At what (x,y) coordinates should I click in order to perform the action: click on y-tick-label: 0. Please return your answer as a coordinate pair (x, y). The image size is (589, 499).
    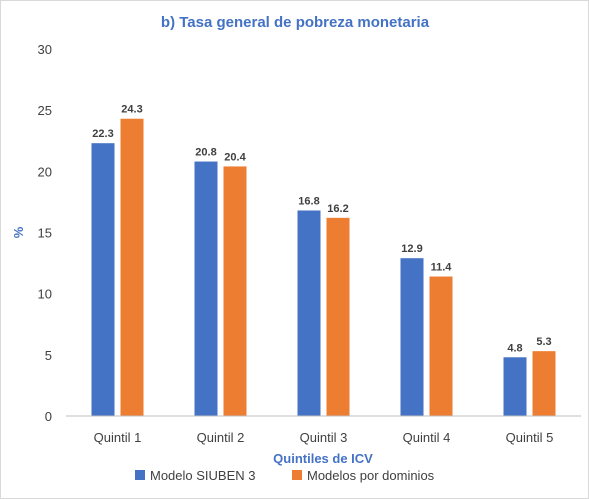
    Looking at the image, I should click on (48, 416).